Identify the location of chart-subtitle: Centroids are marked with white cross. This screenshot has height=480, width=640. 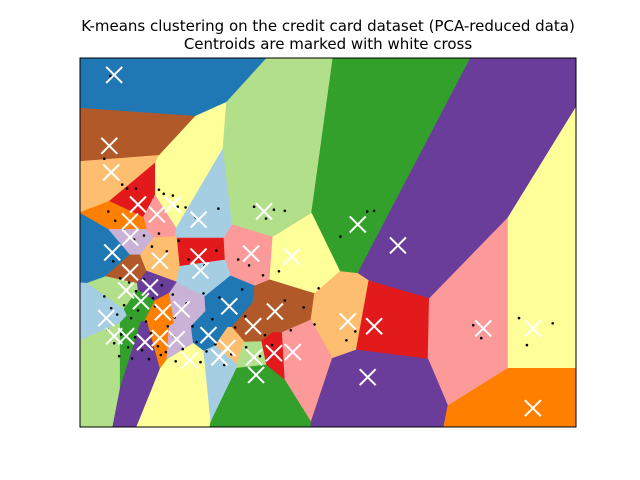
(328, 44).